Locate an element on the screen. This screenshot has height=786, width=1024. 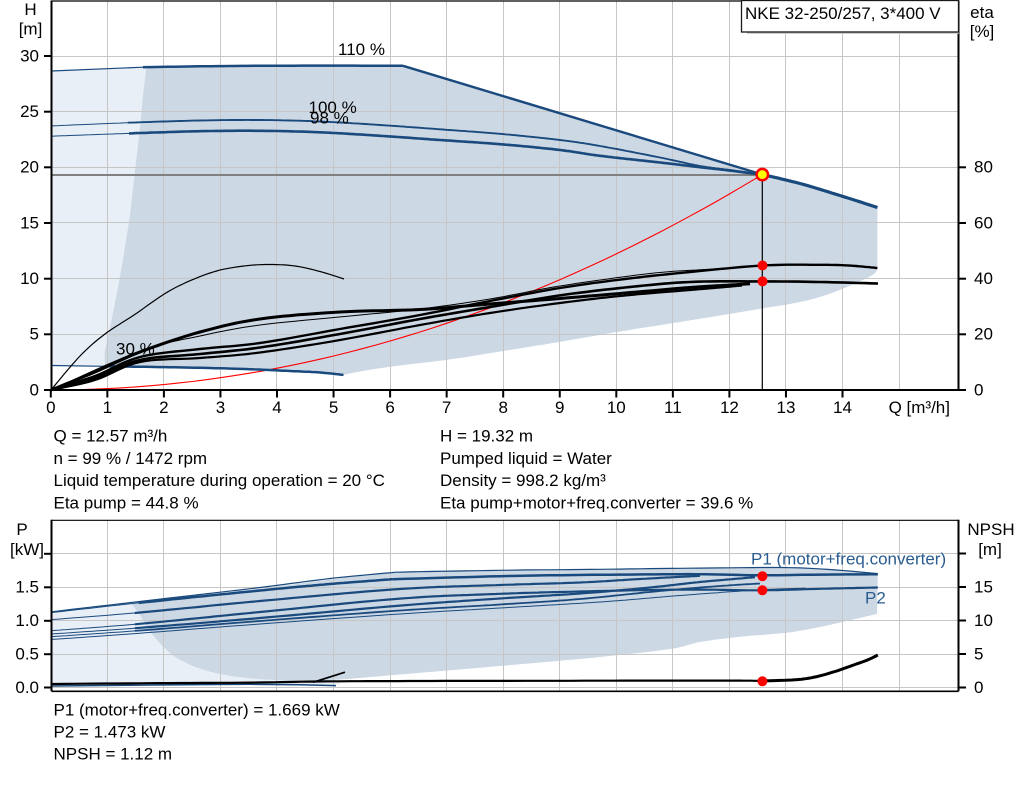
svg-text: Q [m³/h] is located at coordinates (919, 407).